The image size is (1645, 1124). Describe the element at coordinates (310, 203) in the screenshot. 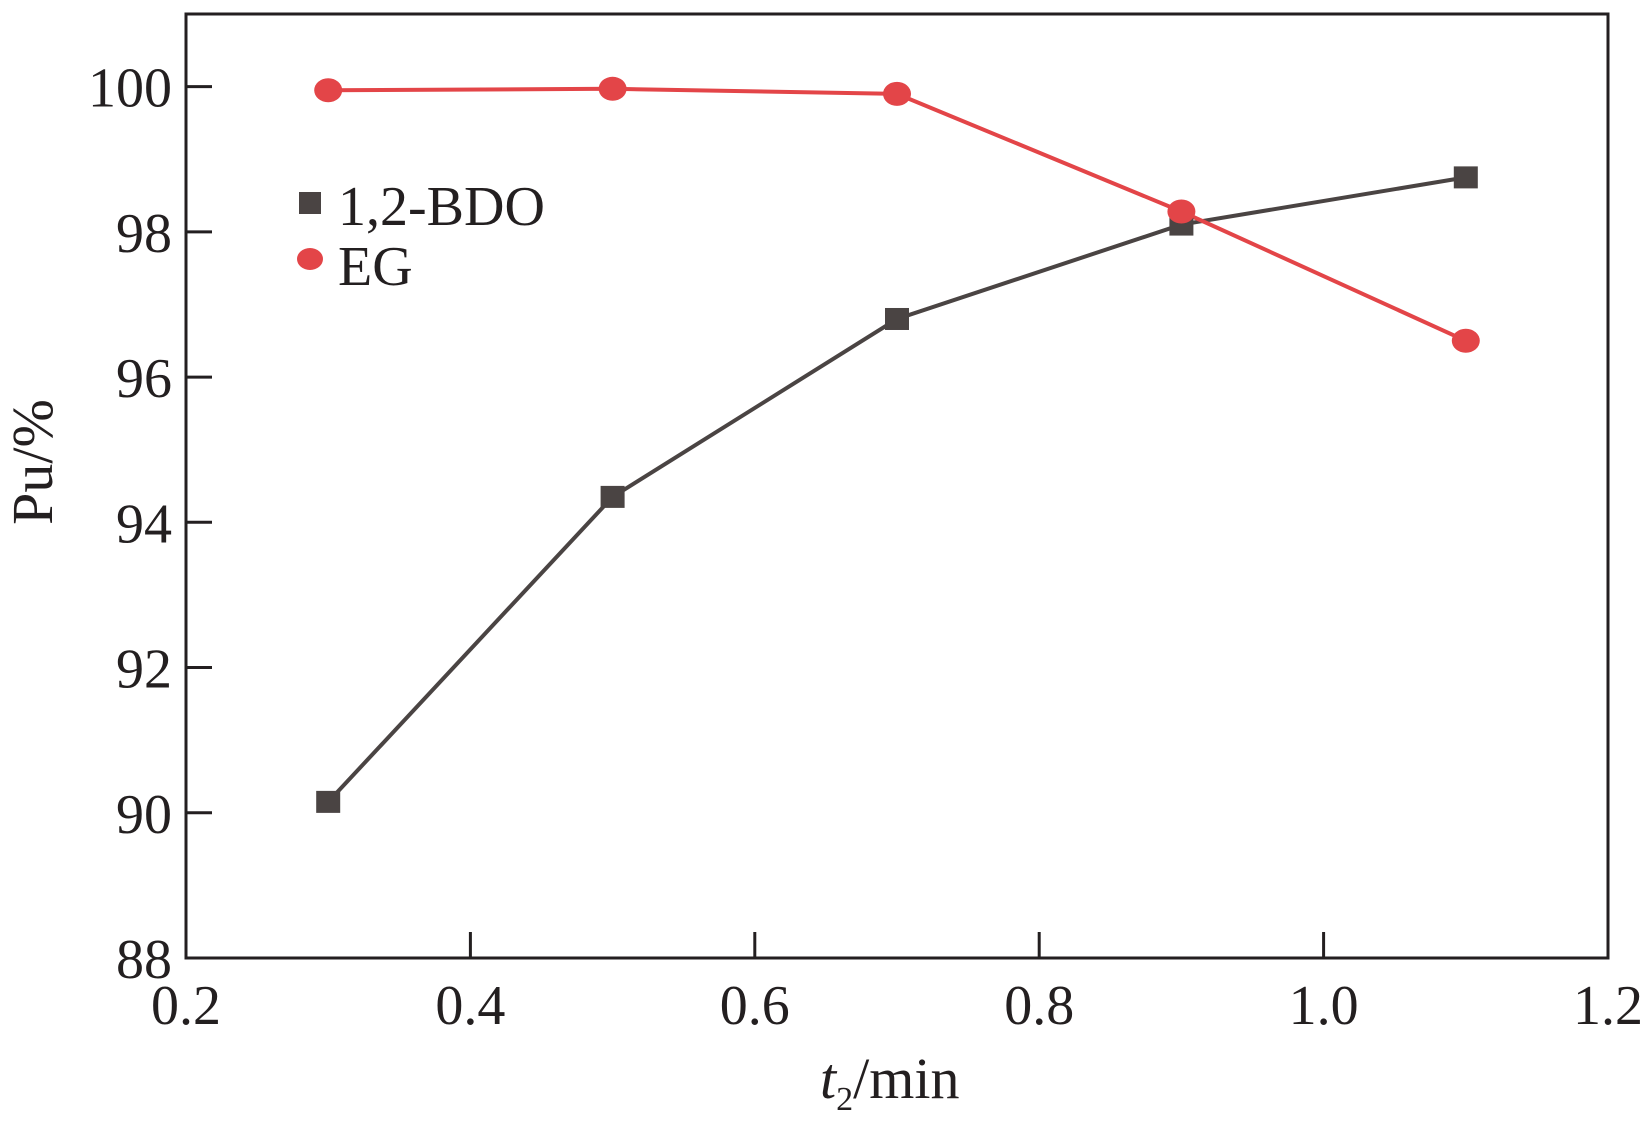

I see `legend-marker-1-2-bdo` at that location.